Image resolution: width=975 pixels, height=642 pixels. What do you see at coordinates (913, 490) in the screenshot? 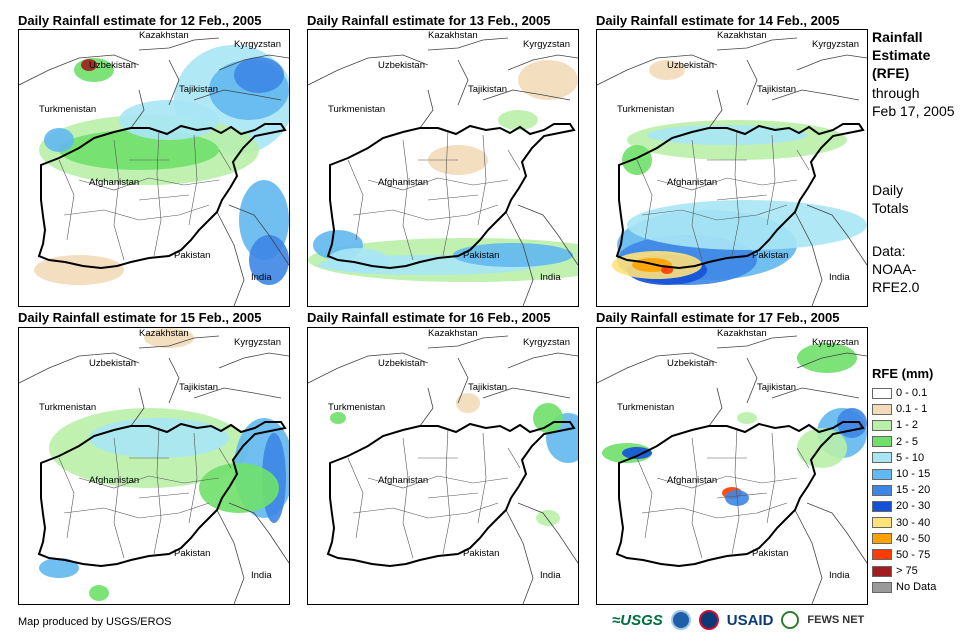
I see `legend-label: 15 - 20` at bounding box center [913, 490].